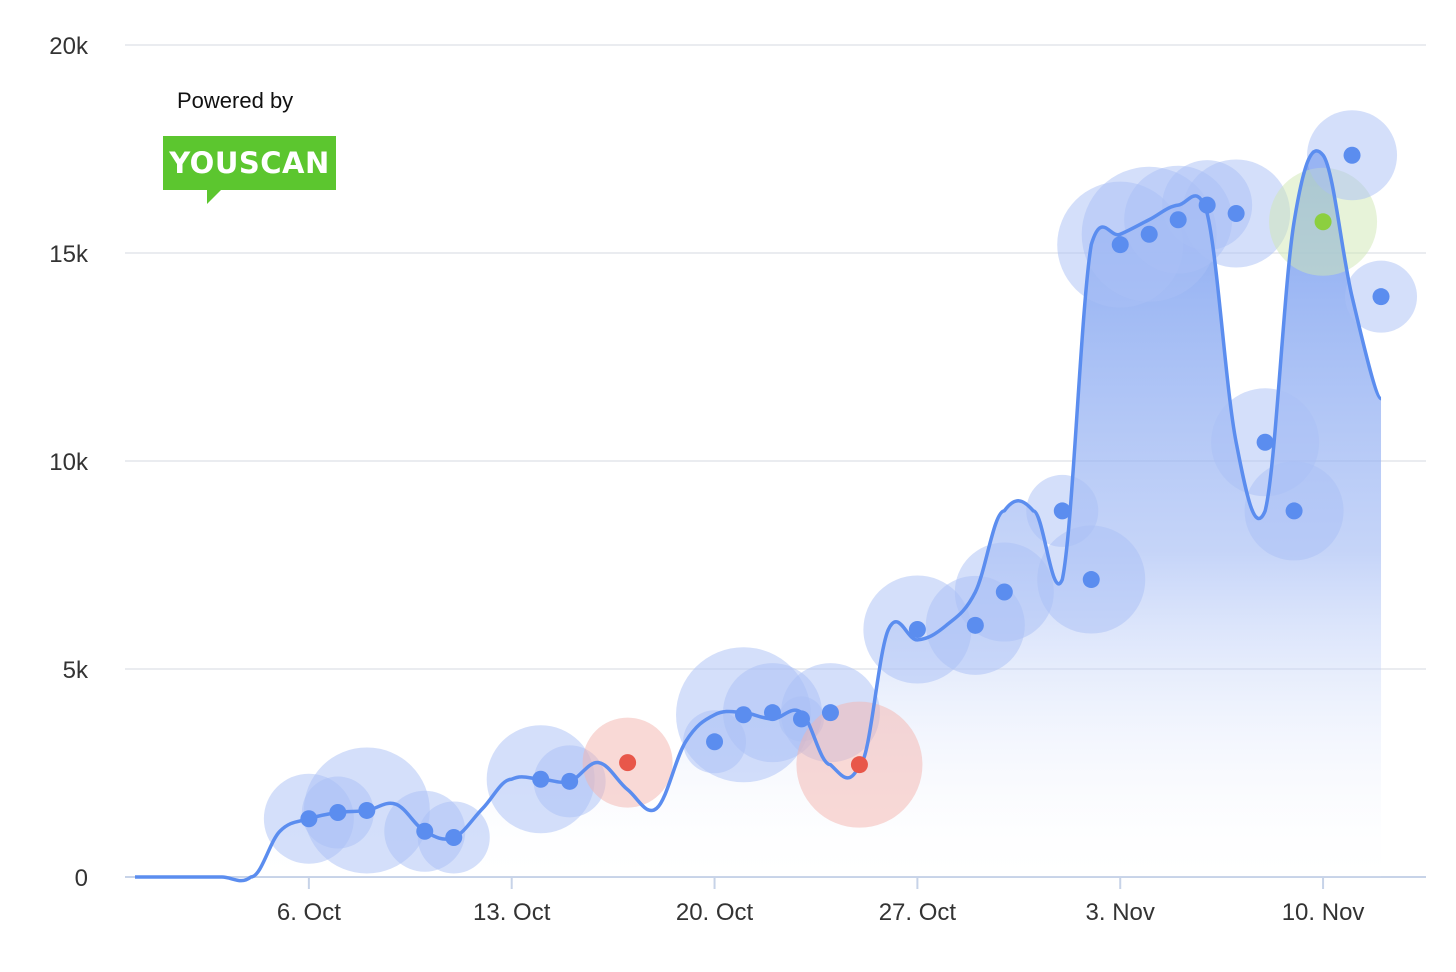 This screenshot has width=1456, height=972. What do you see at coordinates (1323, 222) in the screenshot?
I see `data-point-positive` at bounding box center [1323, 222].